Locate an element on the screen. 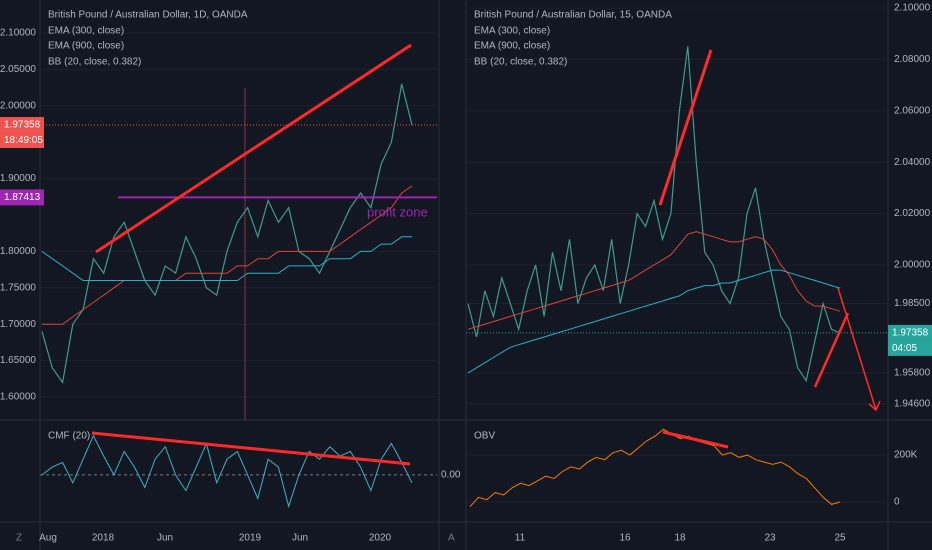 This screenshot has width=932, height=550. level-box is located at coordinates (22, 197).